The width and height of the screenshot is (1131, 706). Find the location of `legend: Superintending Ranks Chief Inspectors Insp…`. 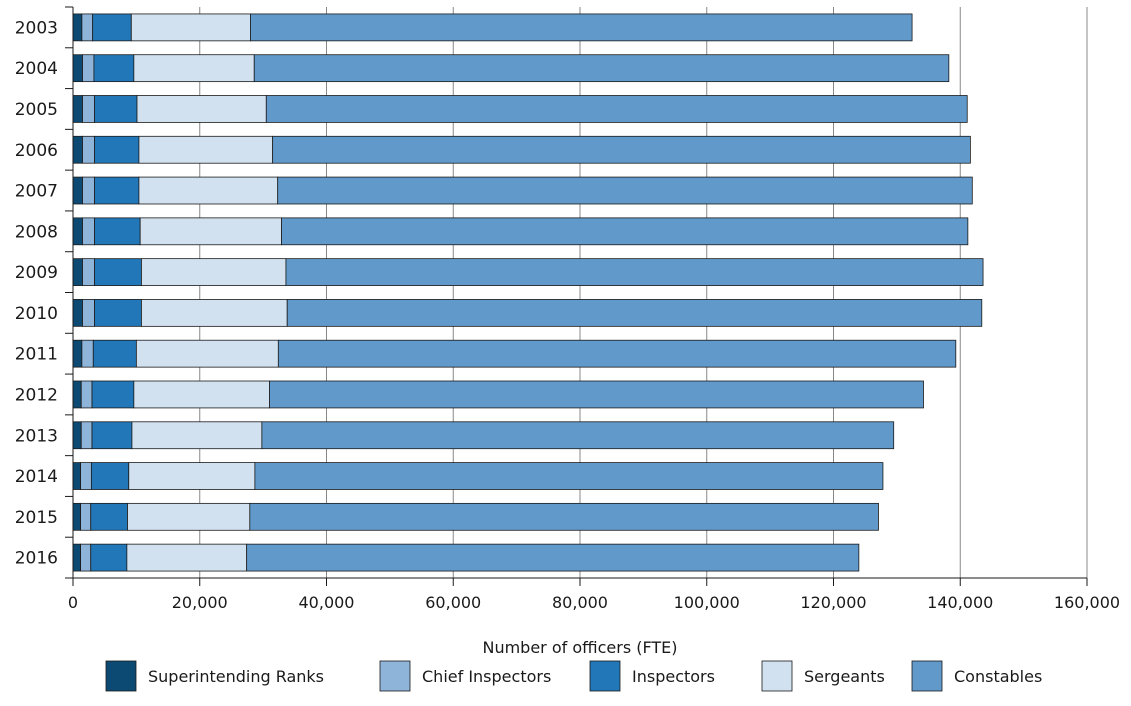

legend: Superintending Ranks Chief Inspectors Insp… is located at coordinates (573, 676).